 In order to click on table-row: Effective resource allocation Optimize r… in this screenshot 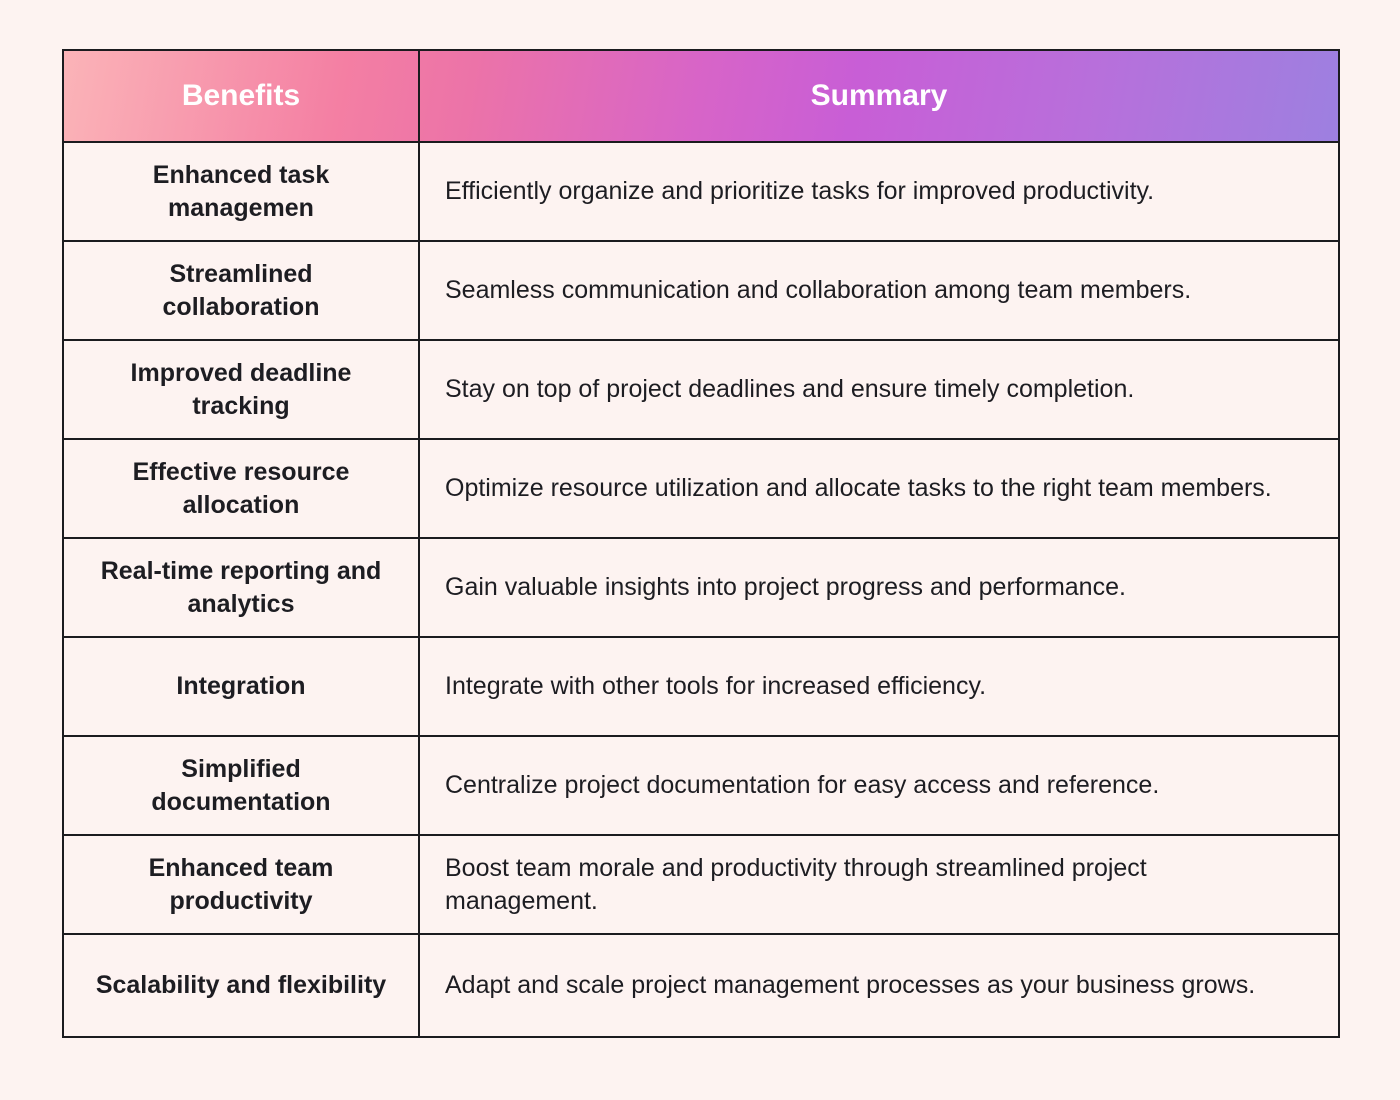, I will do `click(701, 488)`.